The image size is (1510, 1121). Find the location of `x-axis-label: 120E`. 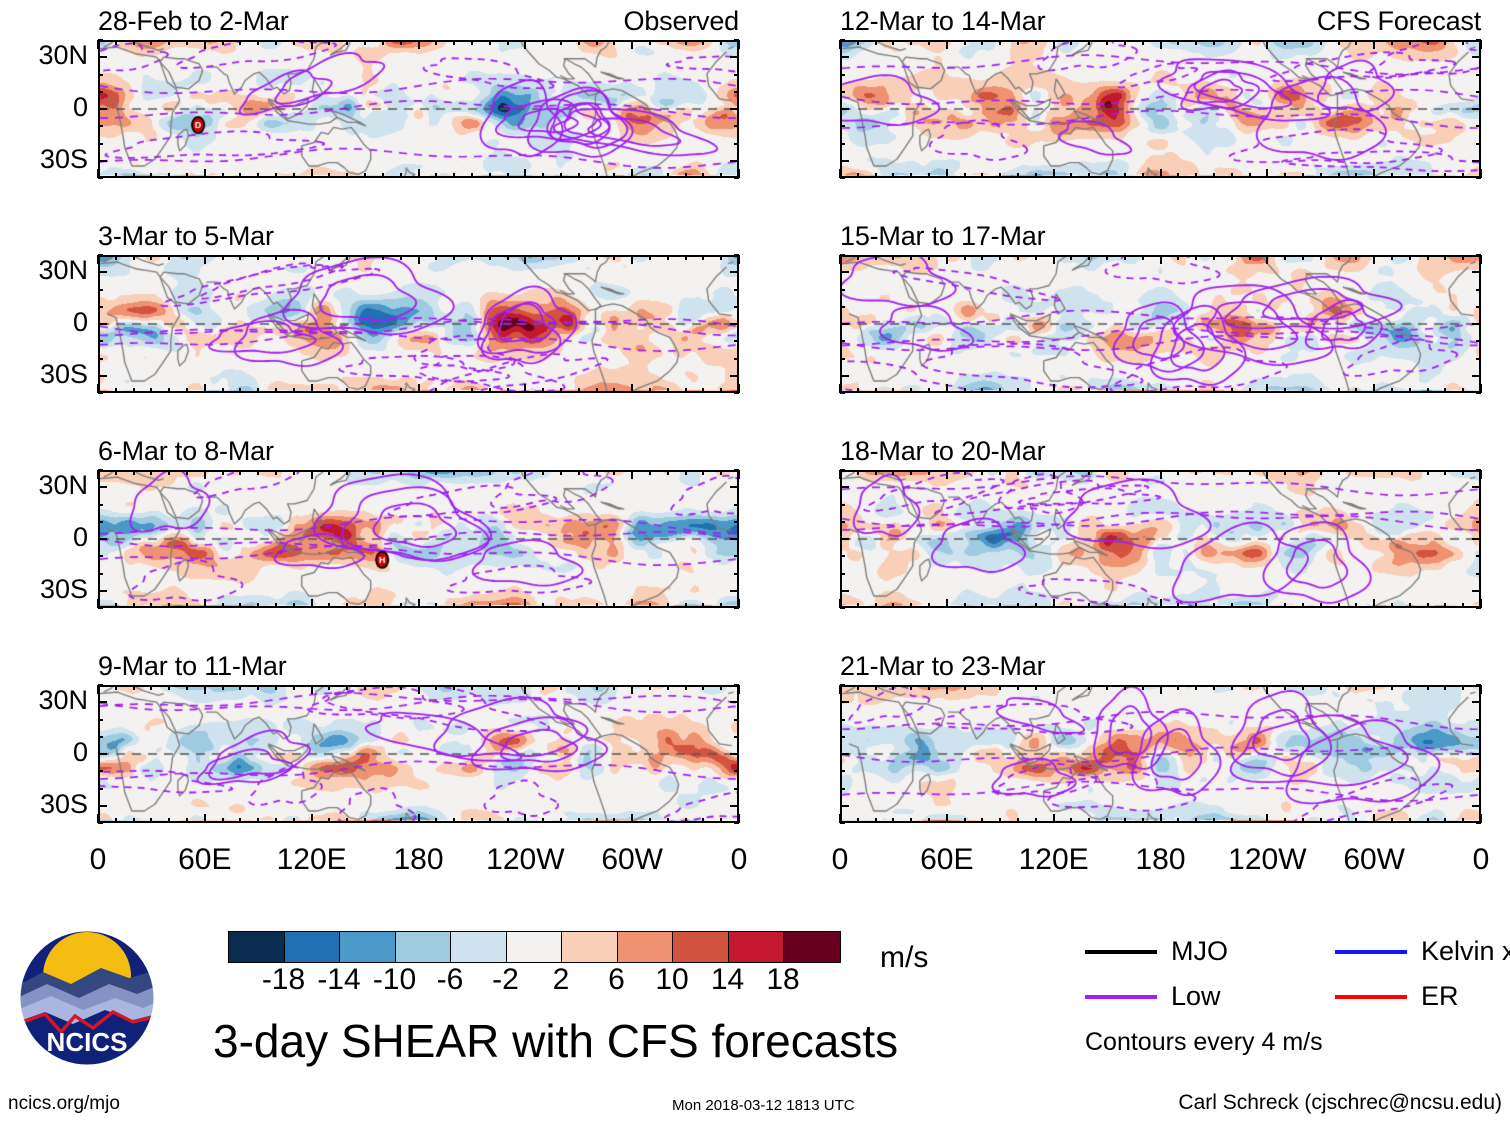

x-axis-label: 120E is located at coordinates (1053, 859).